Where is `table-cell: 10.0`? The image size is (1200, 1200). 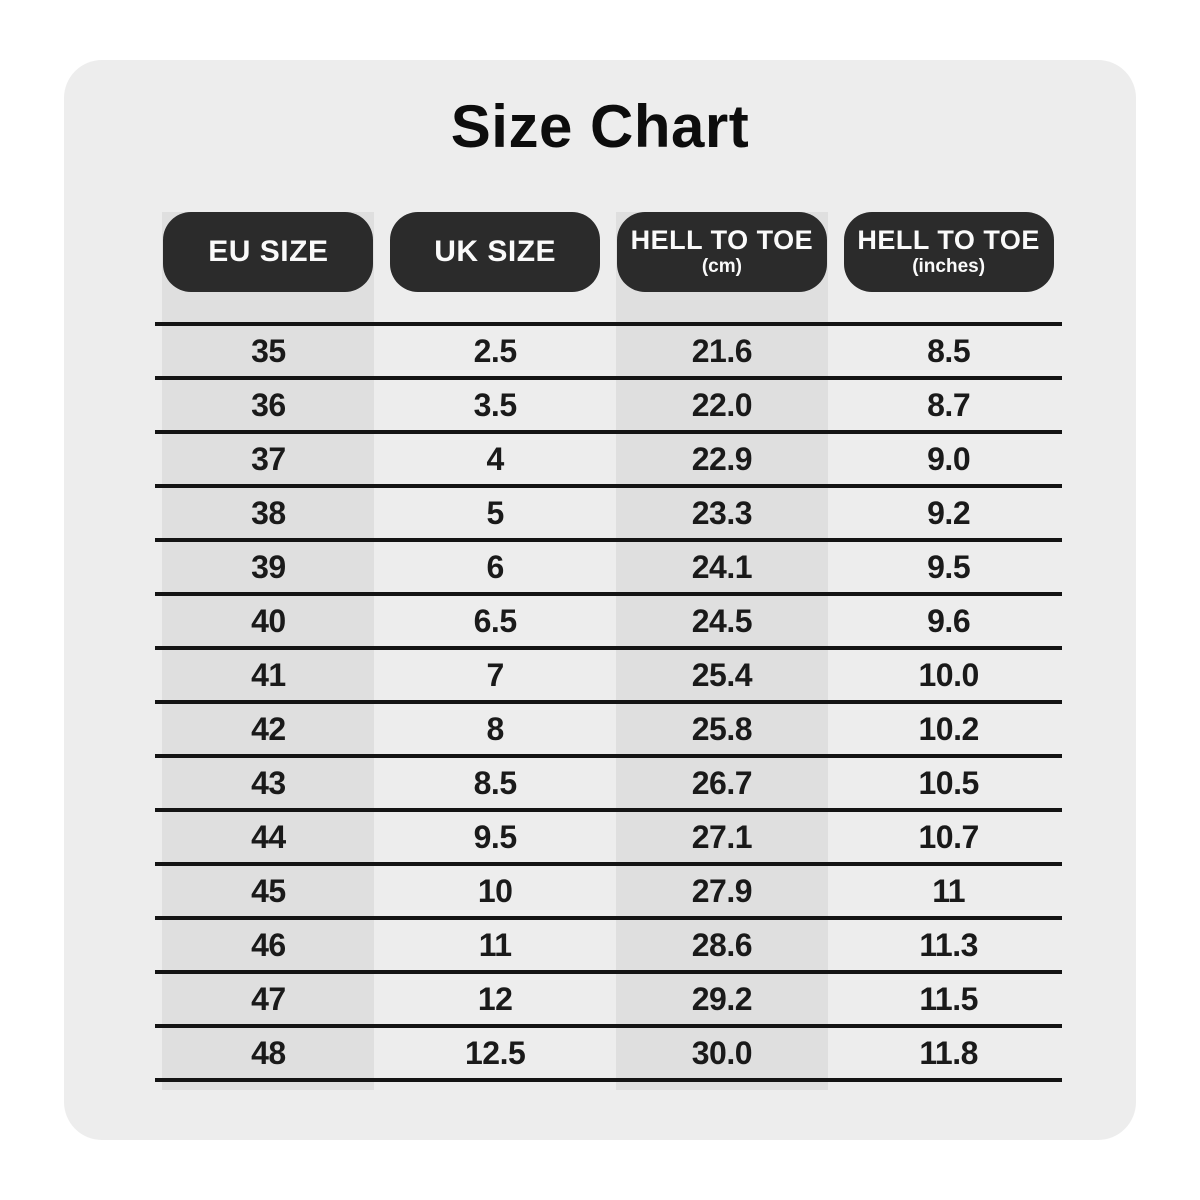 table-cell: 10.0 is located at coordinates (948, 674).